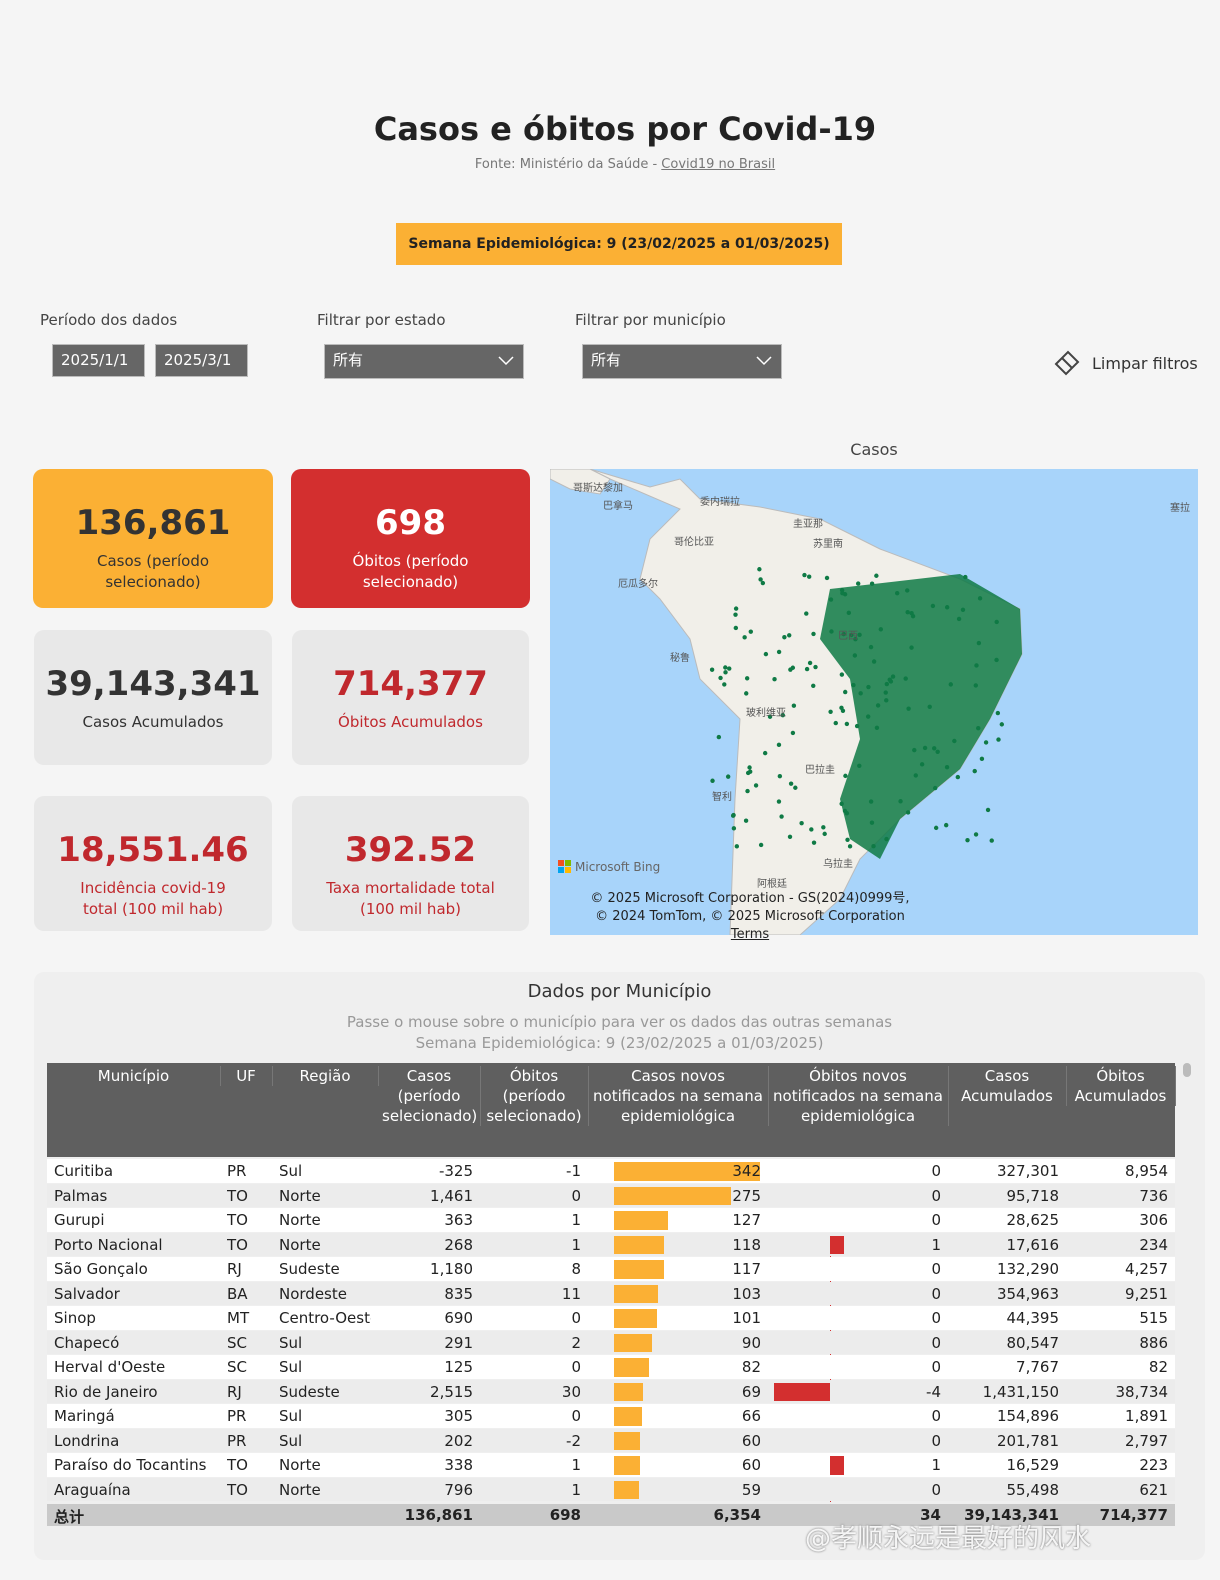 The image size is (1220, 1580). I want to click on total-cell: 34, so click(930, 1515).